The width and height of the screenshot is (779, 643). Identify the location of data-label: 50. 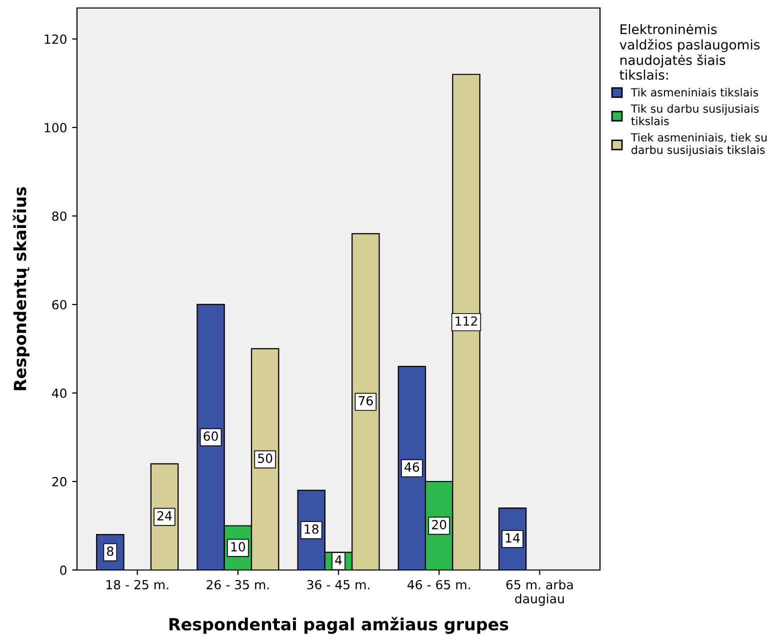
(265, 458).